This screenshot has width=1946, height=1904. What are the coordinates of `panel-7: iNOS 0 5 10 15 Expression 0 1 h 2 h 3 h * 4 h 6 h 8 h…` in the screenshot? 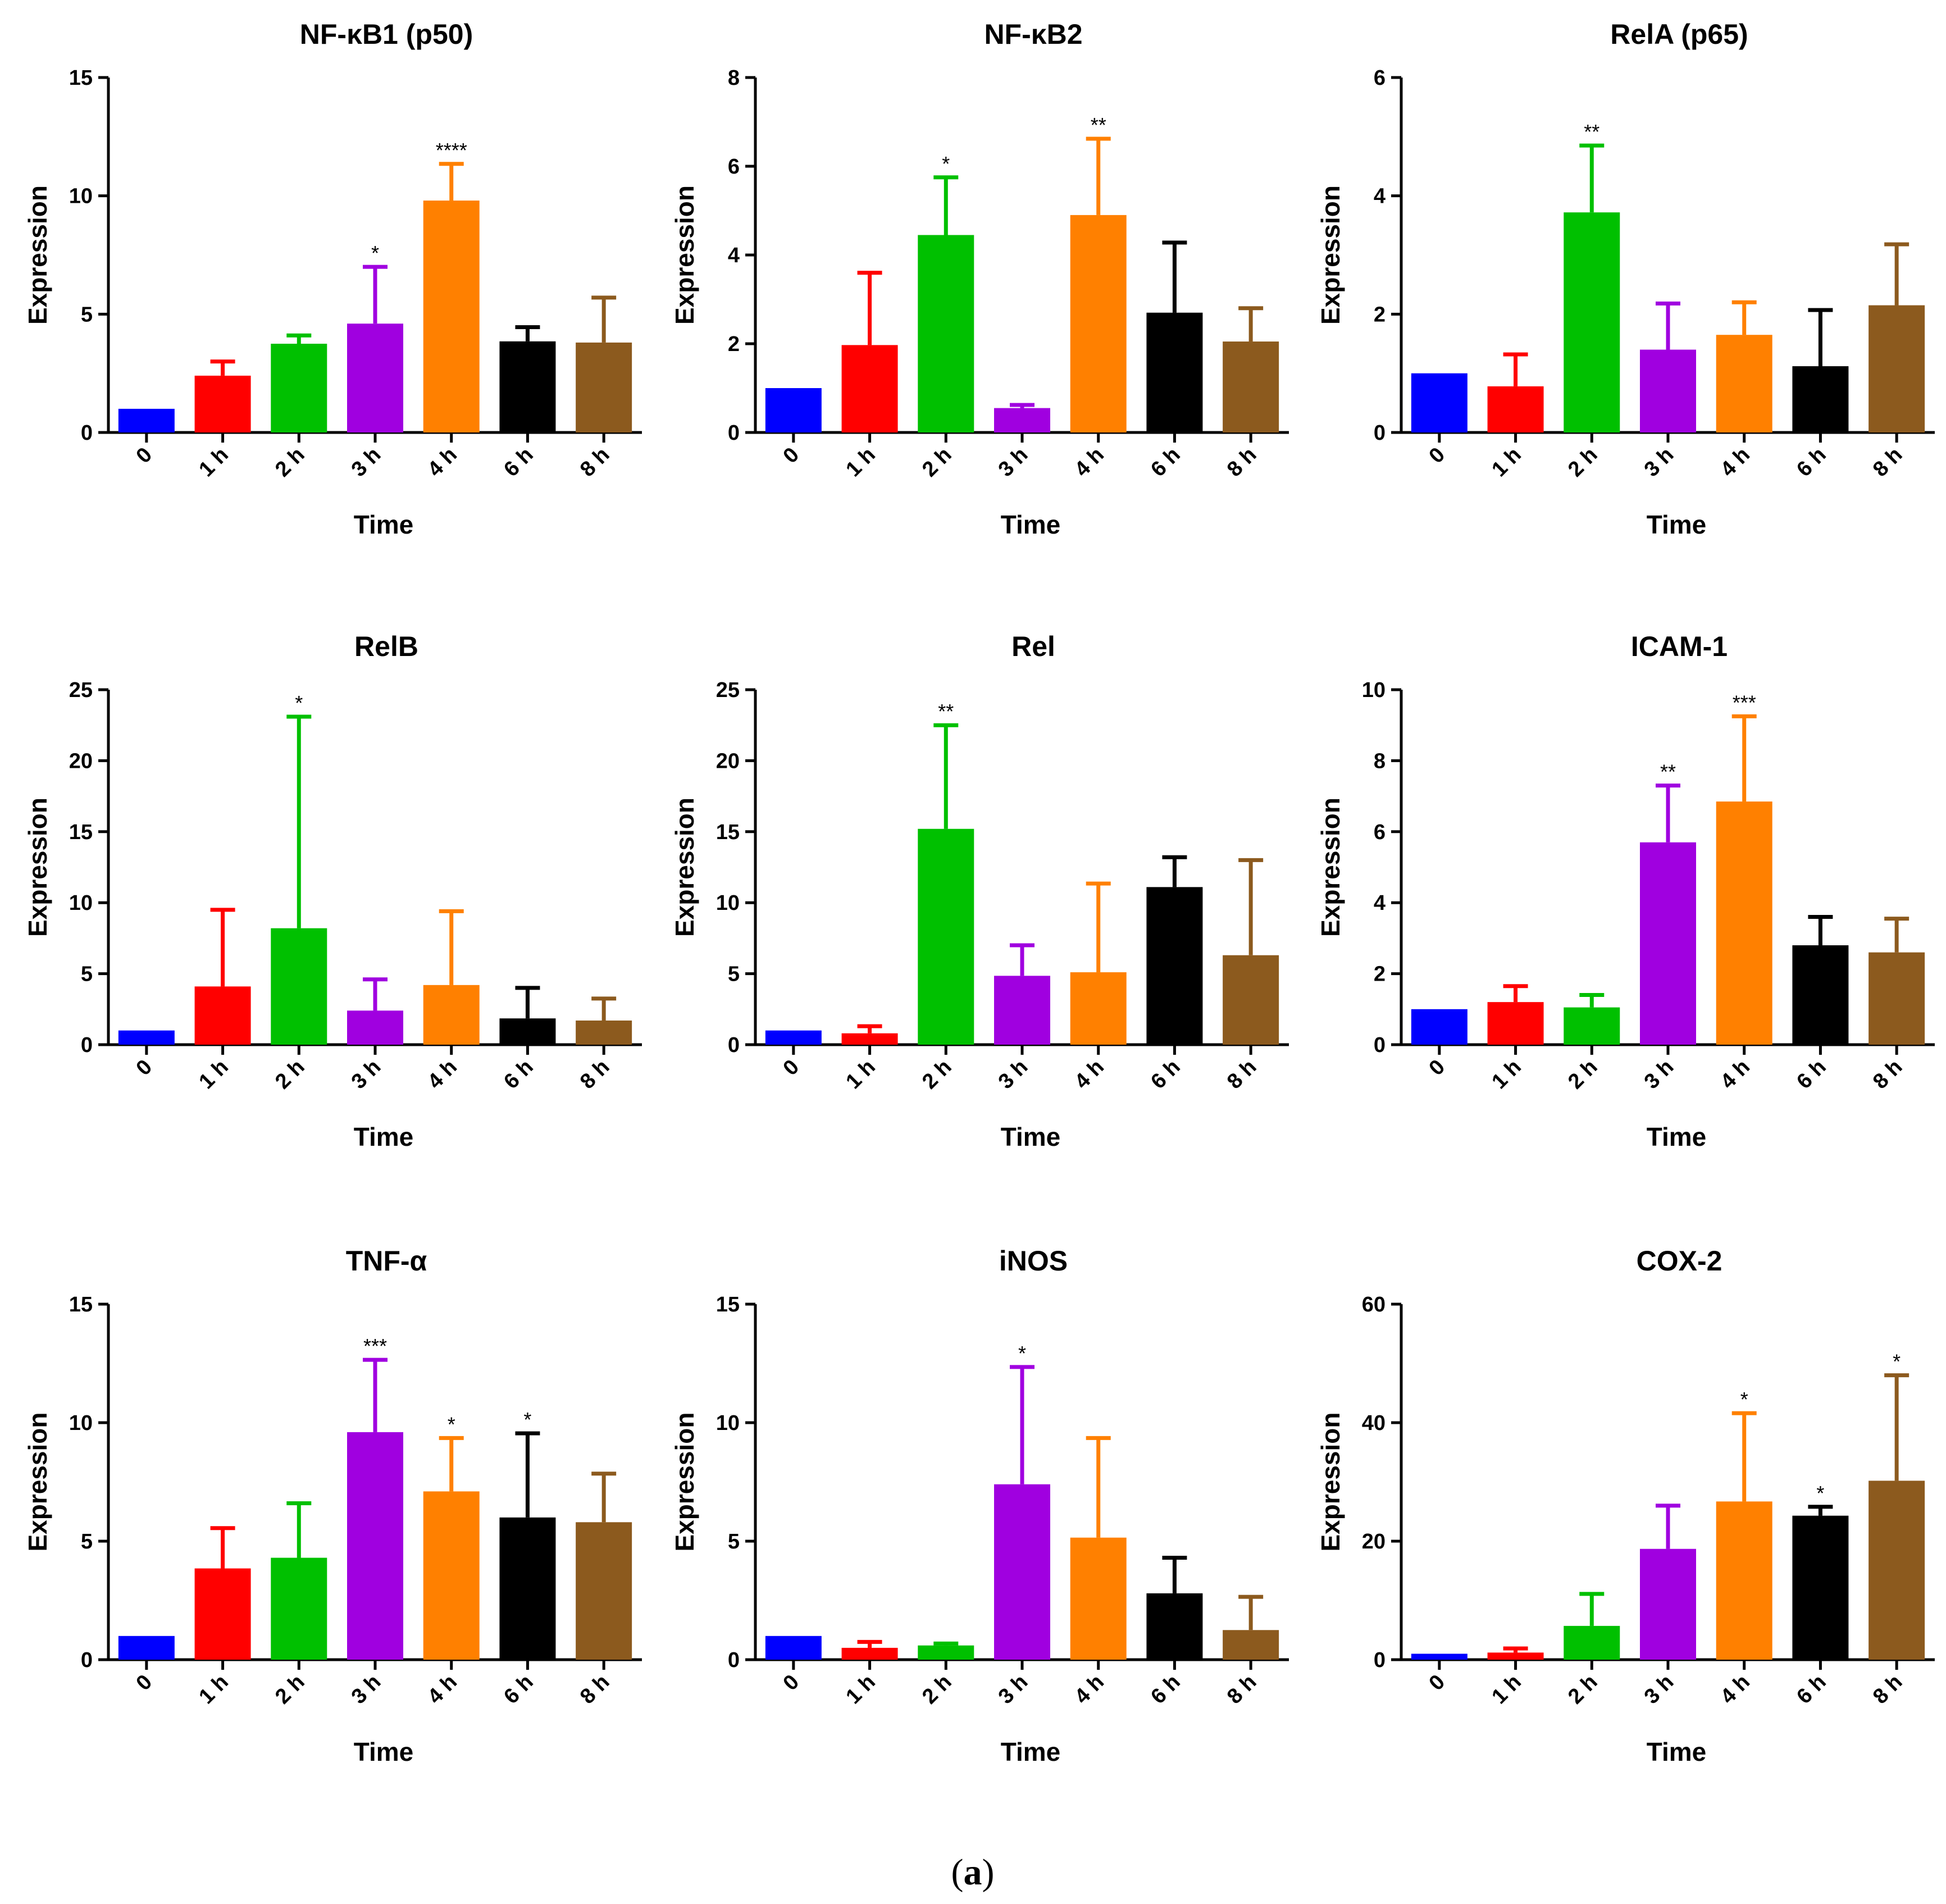 It's located at (979, 1505).